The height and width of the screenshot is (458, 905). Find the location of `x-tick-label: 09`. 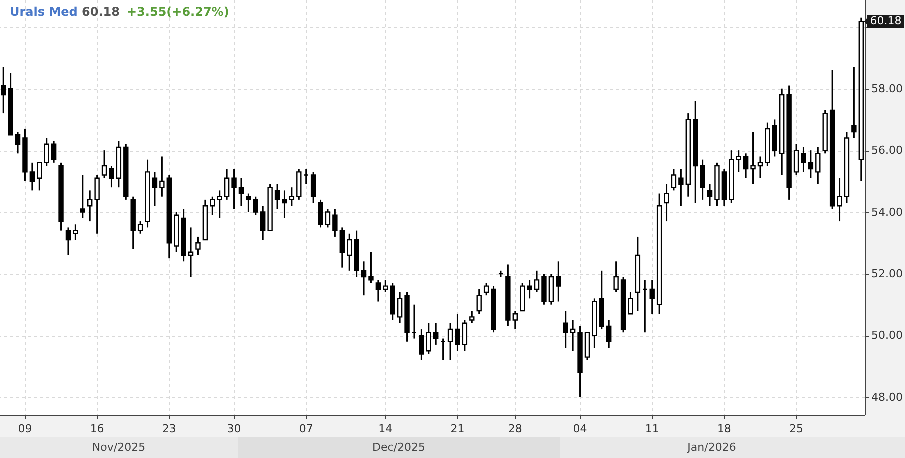

x-tick-label: 09 is located at coordinates (25, 429).